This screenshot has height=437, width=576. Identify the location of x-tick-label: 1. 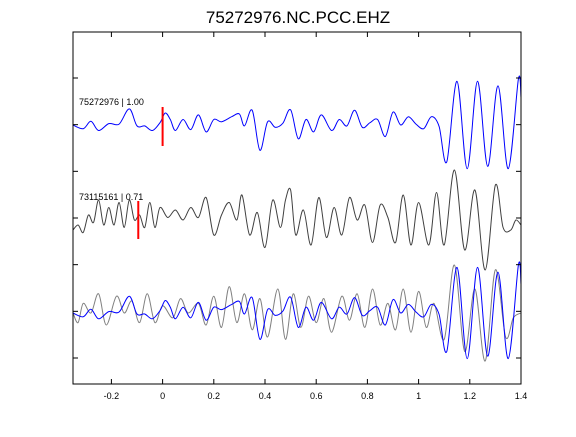
(418, 396).